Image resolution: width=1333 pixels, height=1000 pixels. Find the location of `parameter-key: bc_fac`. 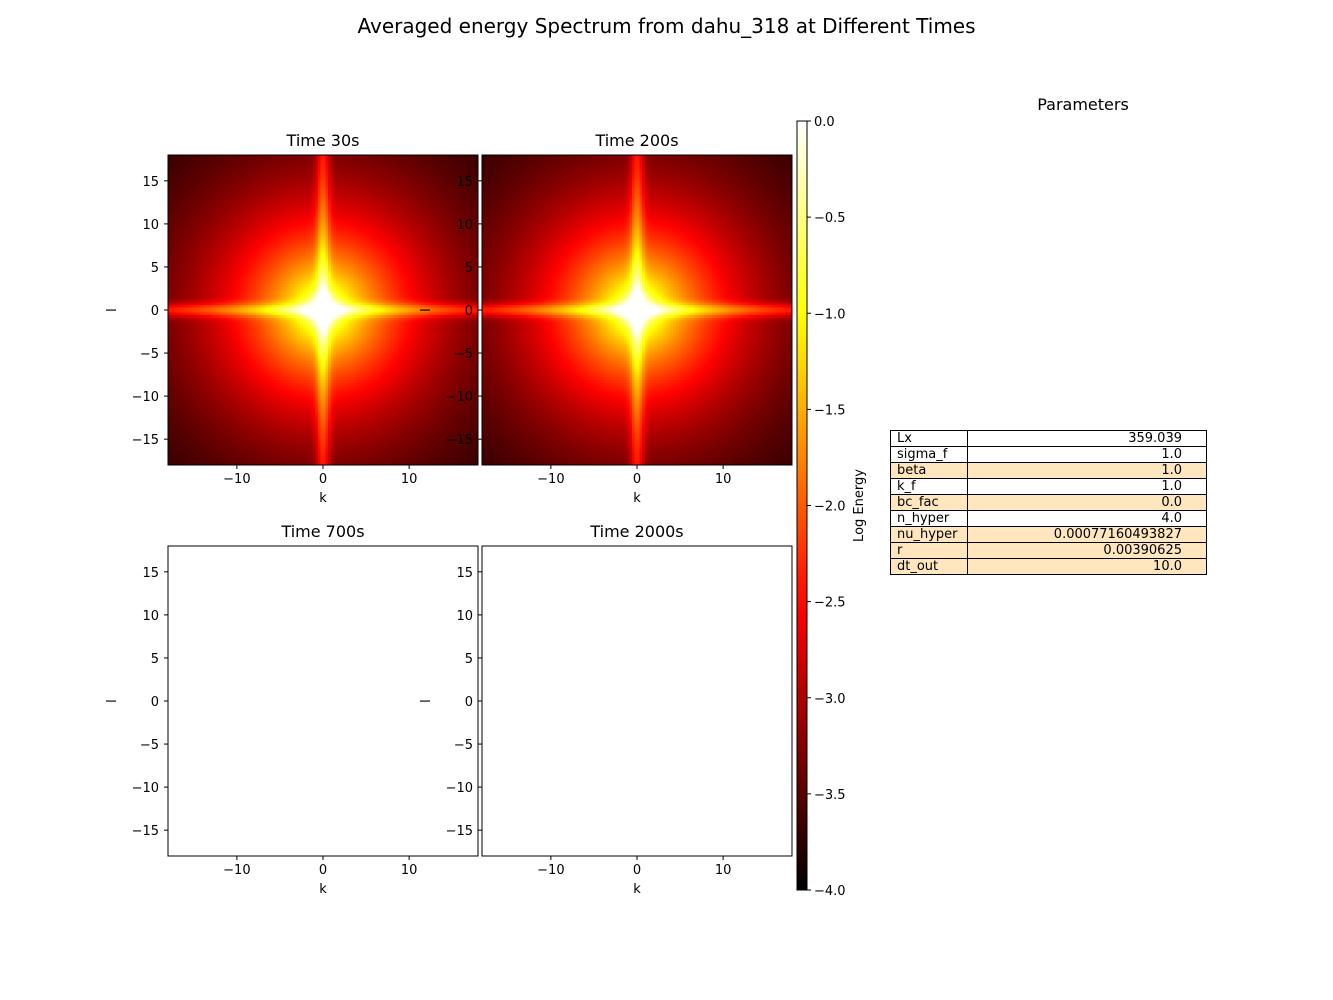

parameter-key: bc_fac is located at coordinates (929, 502).